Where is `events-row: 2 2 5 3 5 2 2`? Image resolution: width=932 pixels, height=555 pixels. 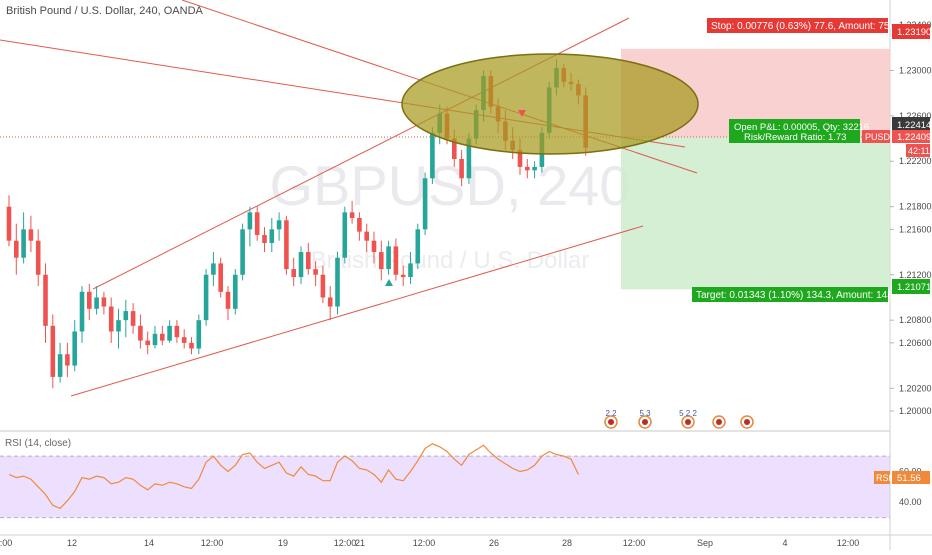
events-row: 2 2 5 3 5 2 2 is located at coordinates (679, 419).